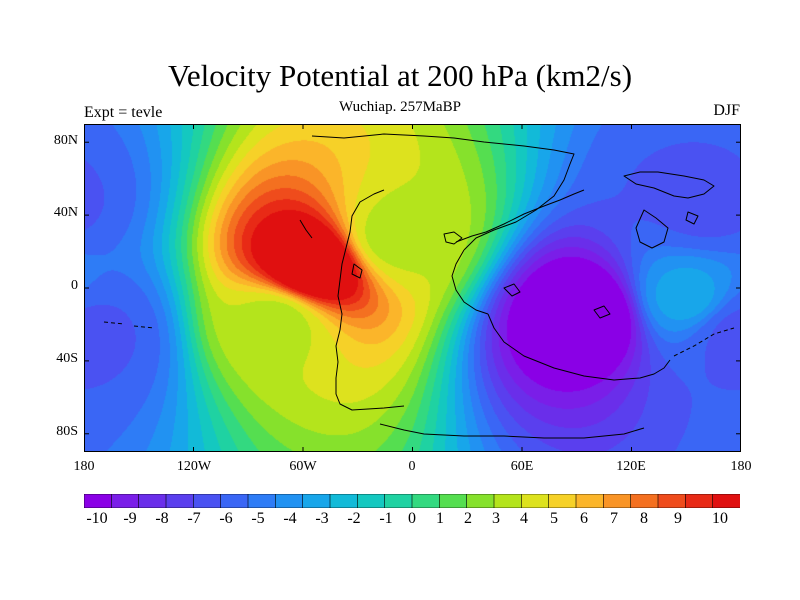  What do you see at coordinates (162, 518) in the screenshot?
I see `colorbar-label: -8` at bounding box center [162, 518].